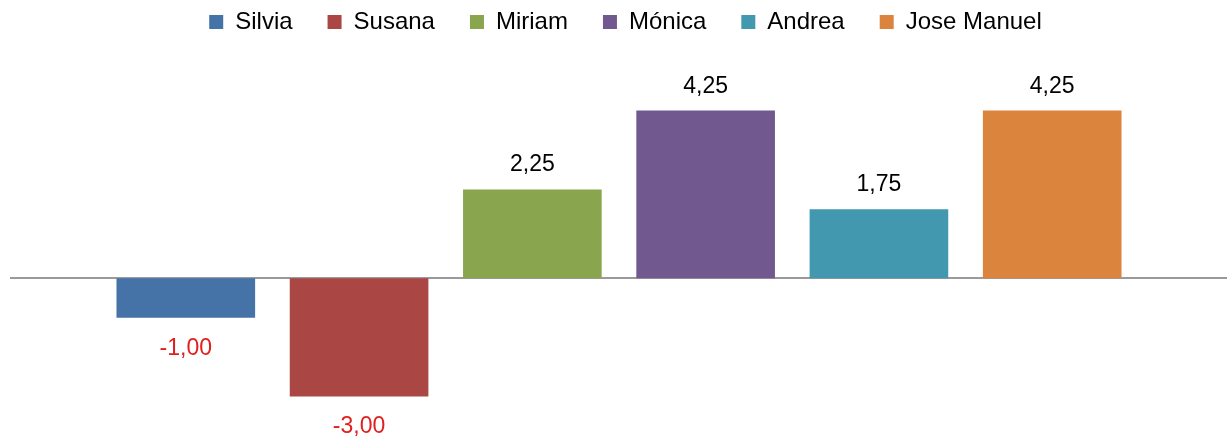 The height and width of the screenshot is (436, 1227). I want to click on data-label: 2,25, so click(532, 163).